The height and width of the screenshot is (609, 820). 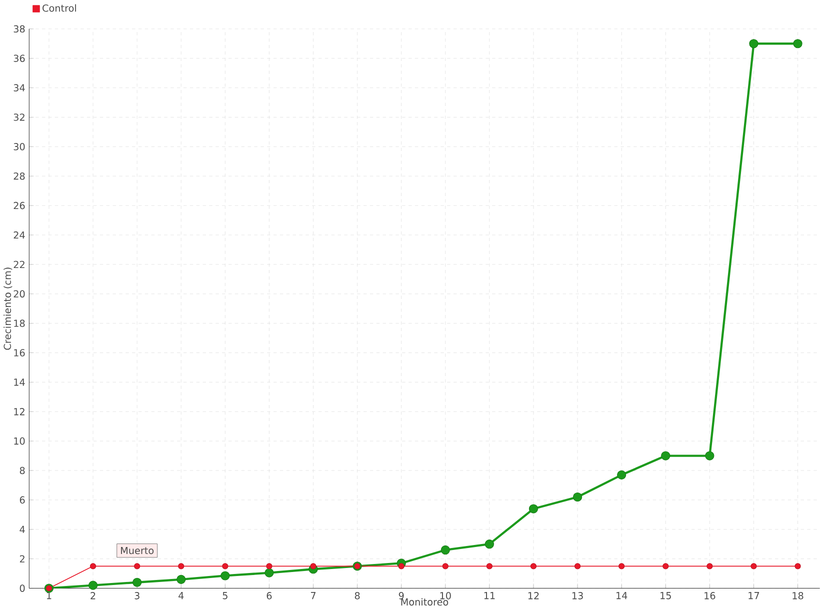 I want to click on x-tick-label: 7, so click(x=313, y=595).